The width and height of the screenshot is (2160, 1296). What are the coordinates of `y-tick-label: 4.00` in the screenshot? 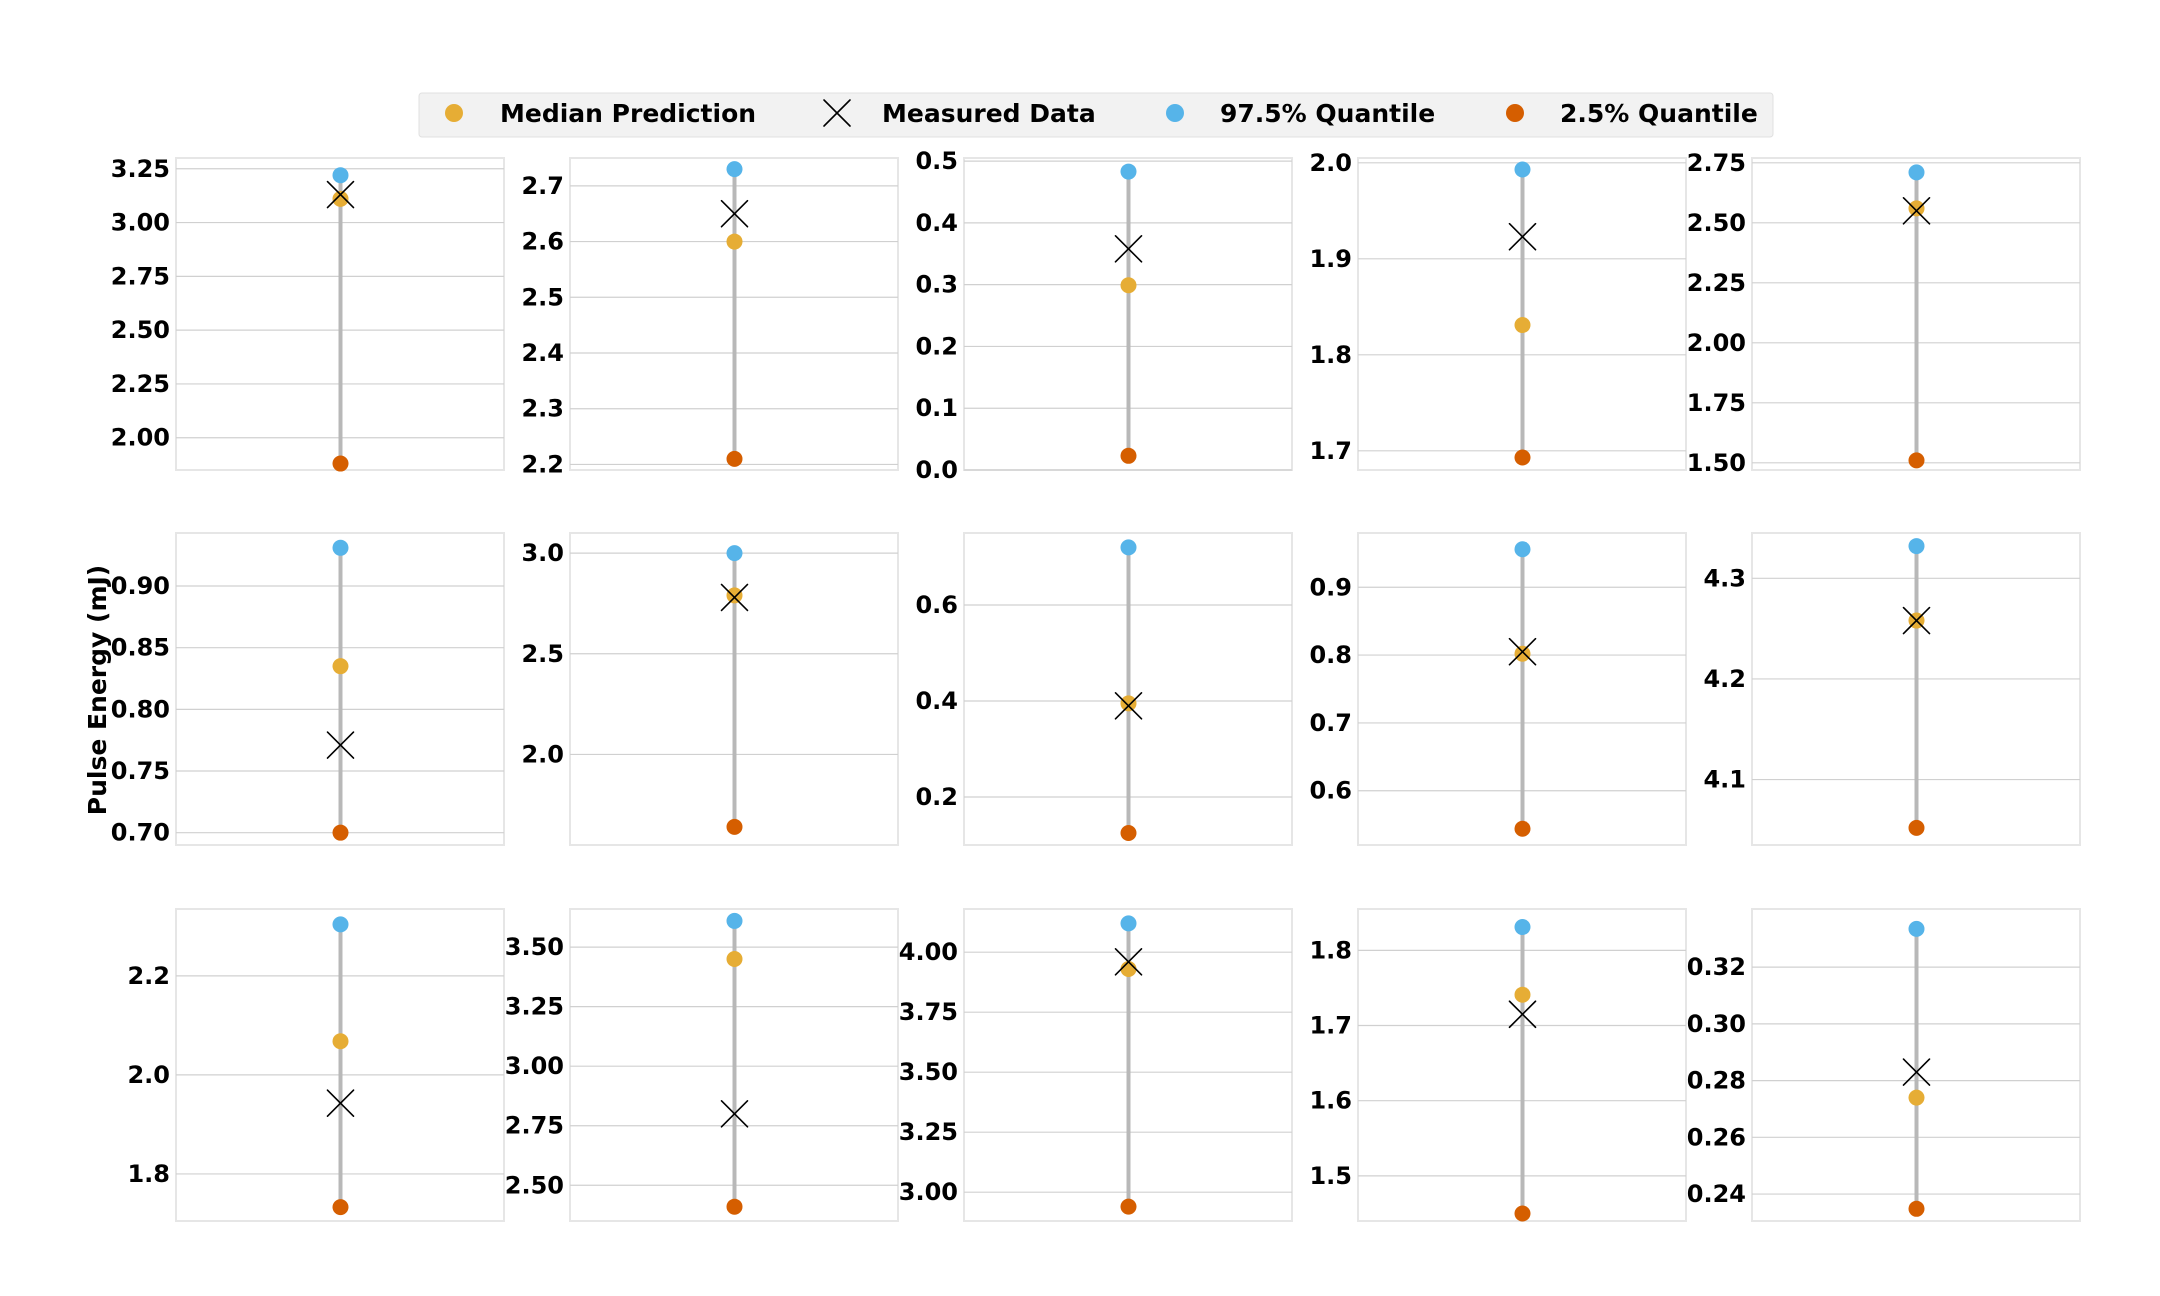 It's located at (928, 952).